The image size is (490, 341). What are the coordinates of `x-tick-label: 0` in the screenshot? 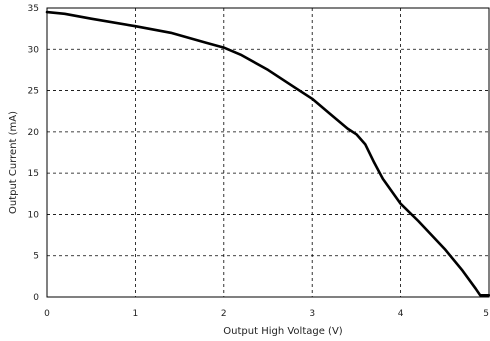 It's located at (47, 314).